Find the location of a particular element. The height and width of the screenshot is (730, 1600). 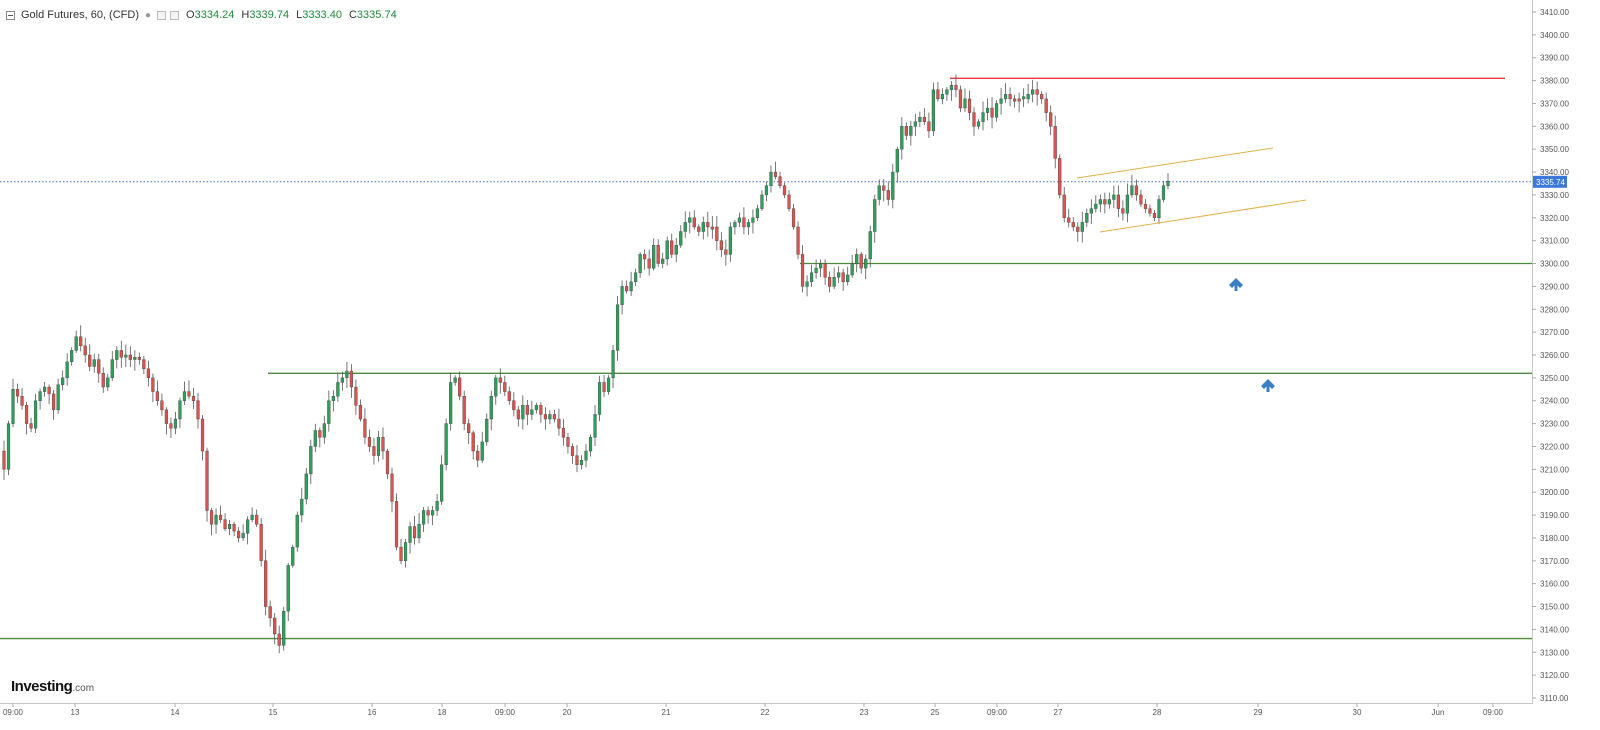

price-tick-label: 3330.00 is located at coordinates (1554, 195).